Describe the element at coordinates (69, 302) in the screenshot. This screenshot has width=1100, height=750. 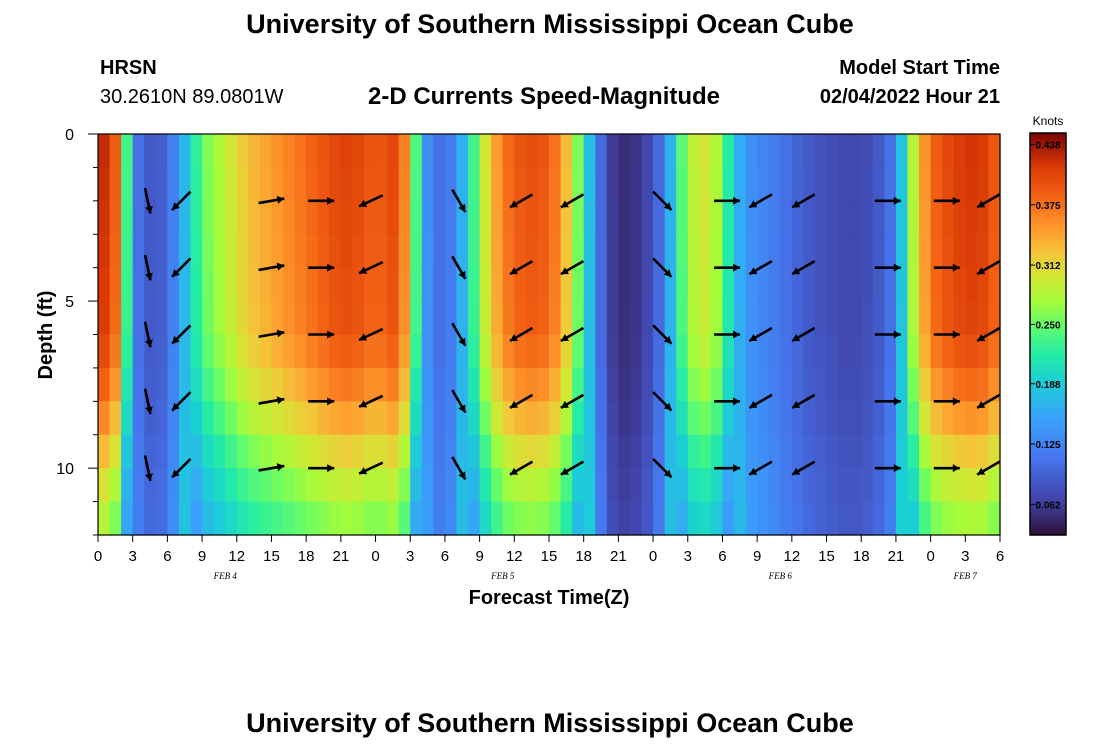
I see `y-tick-label: 5` at that location.